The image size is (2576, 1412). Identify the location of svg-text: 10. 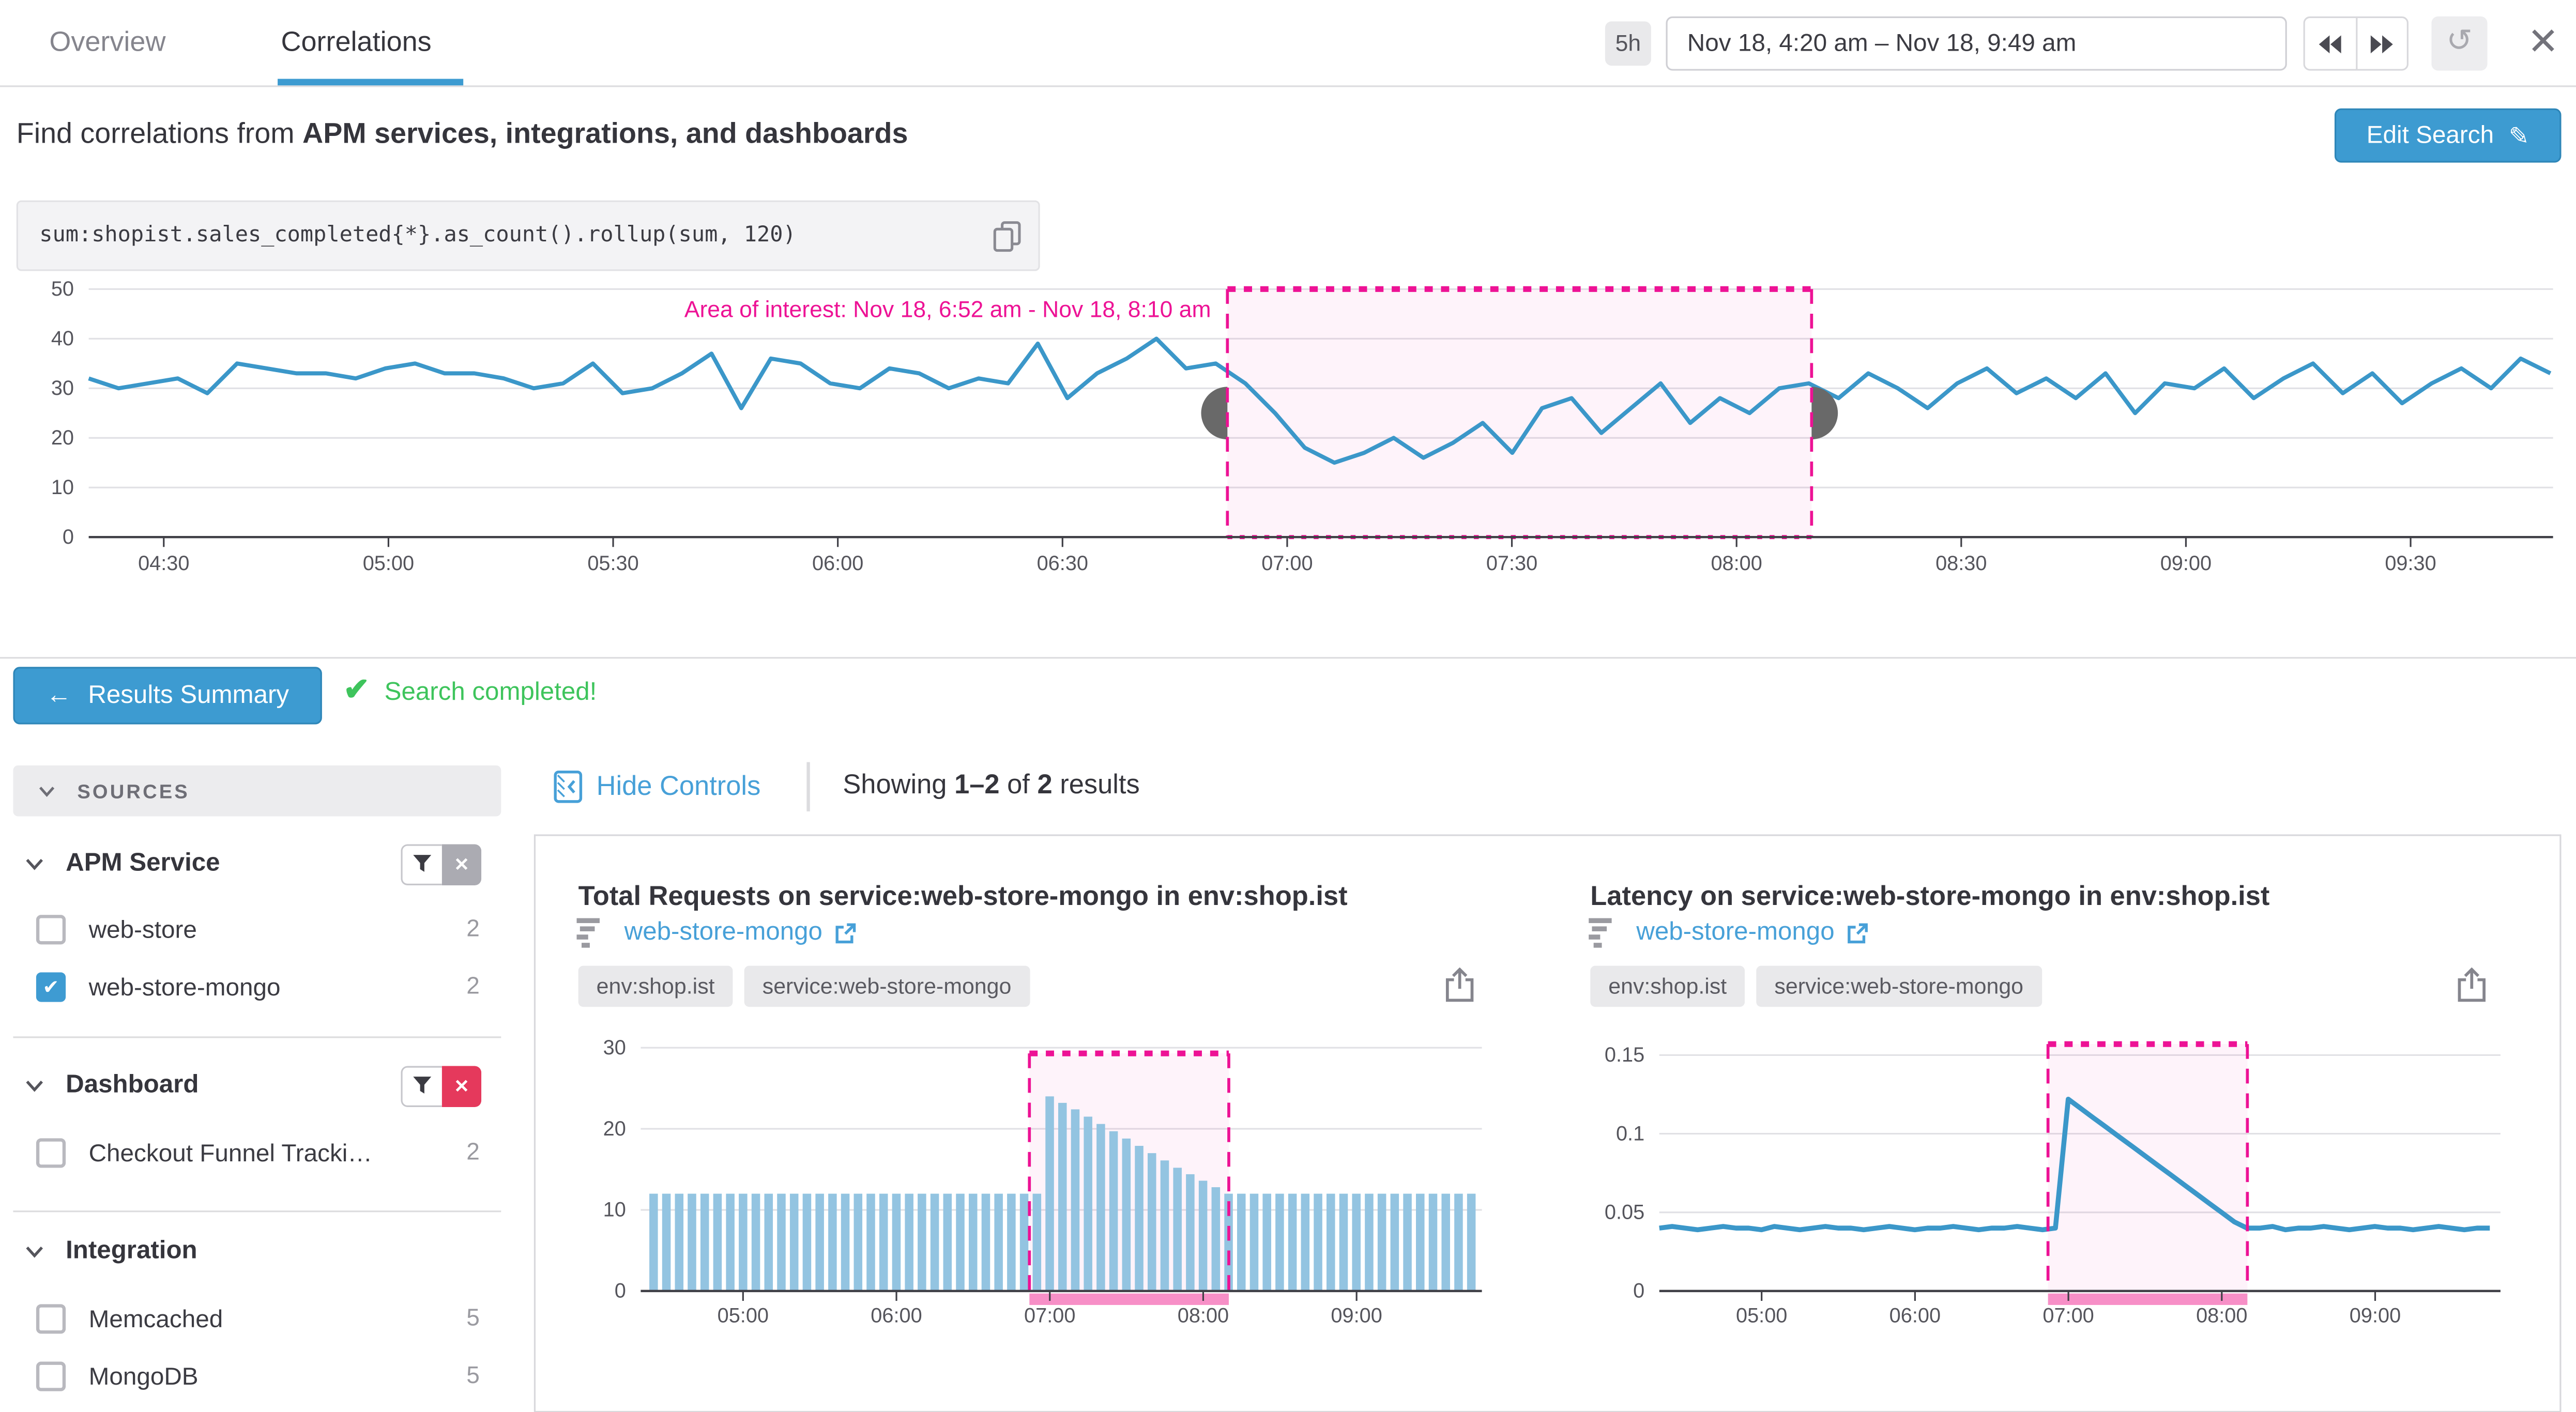
(62, 488).